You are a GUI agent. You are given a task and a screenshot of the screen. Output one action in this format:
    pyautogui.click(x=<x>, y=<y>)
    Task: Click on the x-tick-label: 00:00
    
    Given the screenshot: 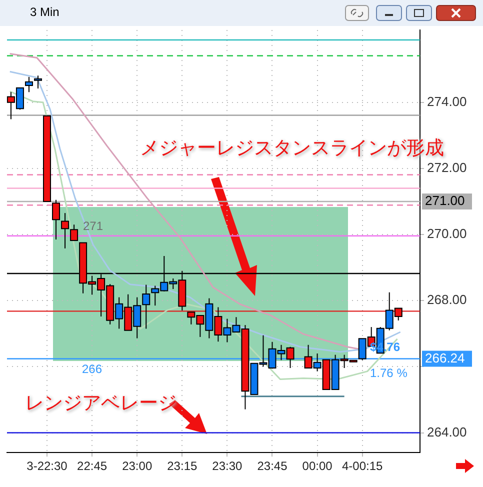 What is the action you would take?
    pyautogui.click(x=317, y=466)
    